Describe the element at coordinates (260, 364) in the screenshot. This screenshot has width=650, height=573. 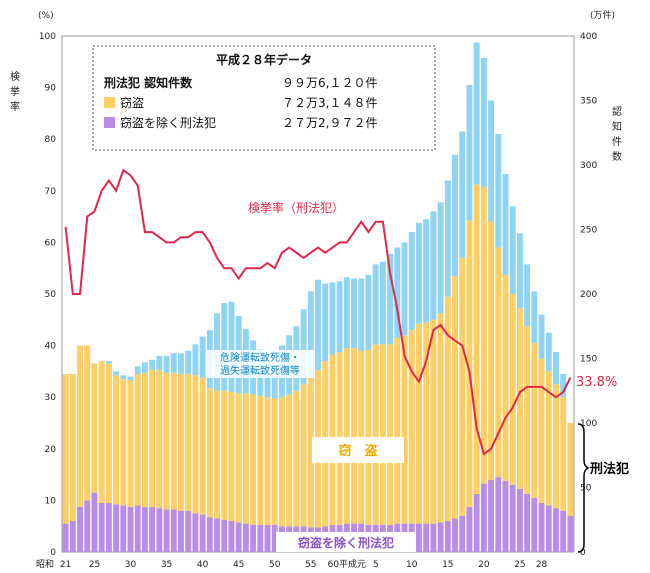
I see `traffic-series-label: 危険運転致死傷・ 過失運転致死傷等` at that location.